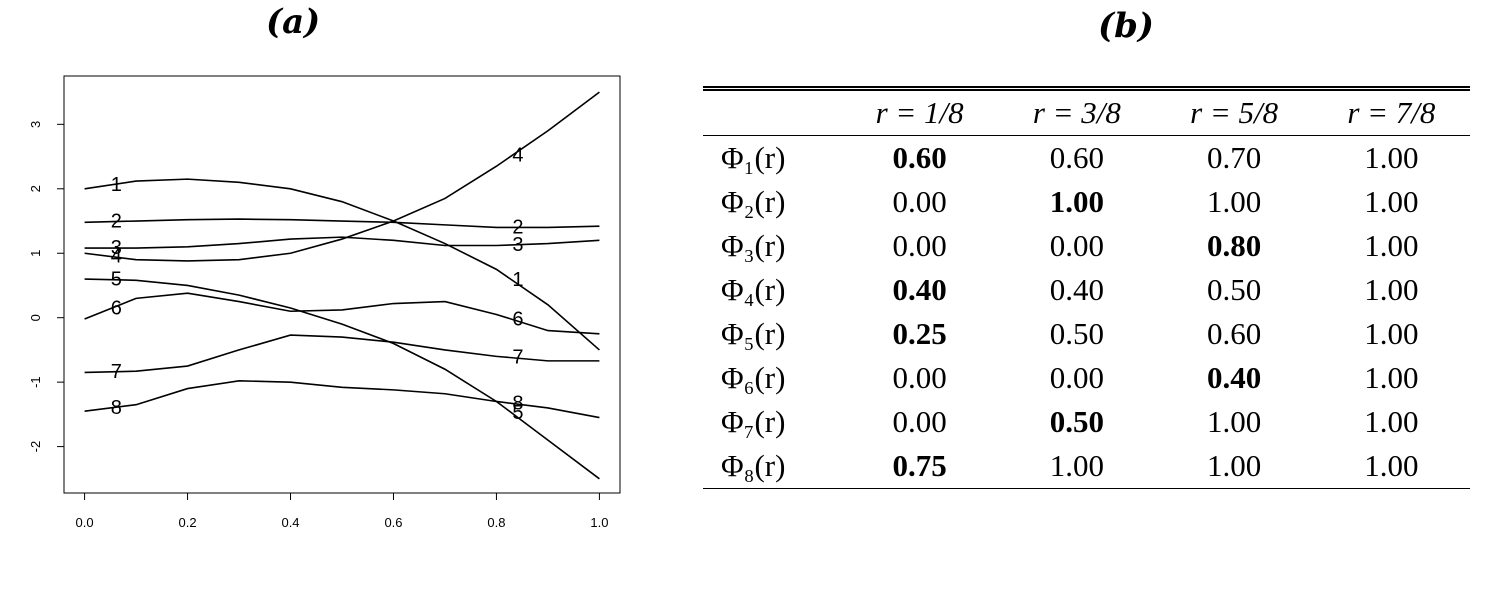 This screenshot has height=599, width=1488. Describe the element at coordinates (35, 317) in the screenshot. I see `y-tick-label: 0` at that location.